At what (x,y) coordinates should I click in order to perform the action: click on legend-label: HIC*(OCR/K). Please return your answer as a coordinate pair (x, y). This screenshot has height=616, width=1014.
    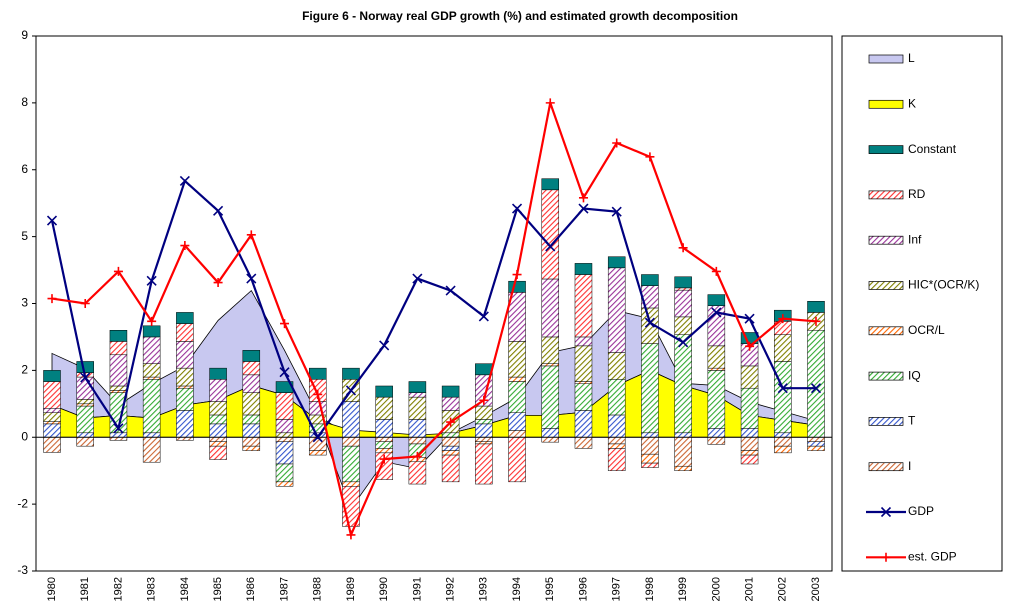
    Looking at the image, I should click on (943, 285).